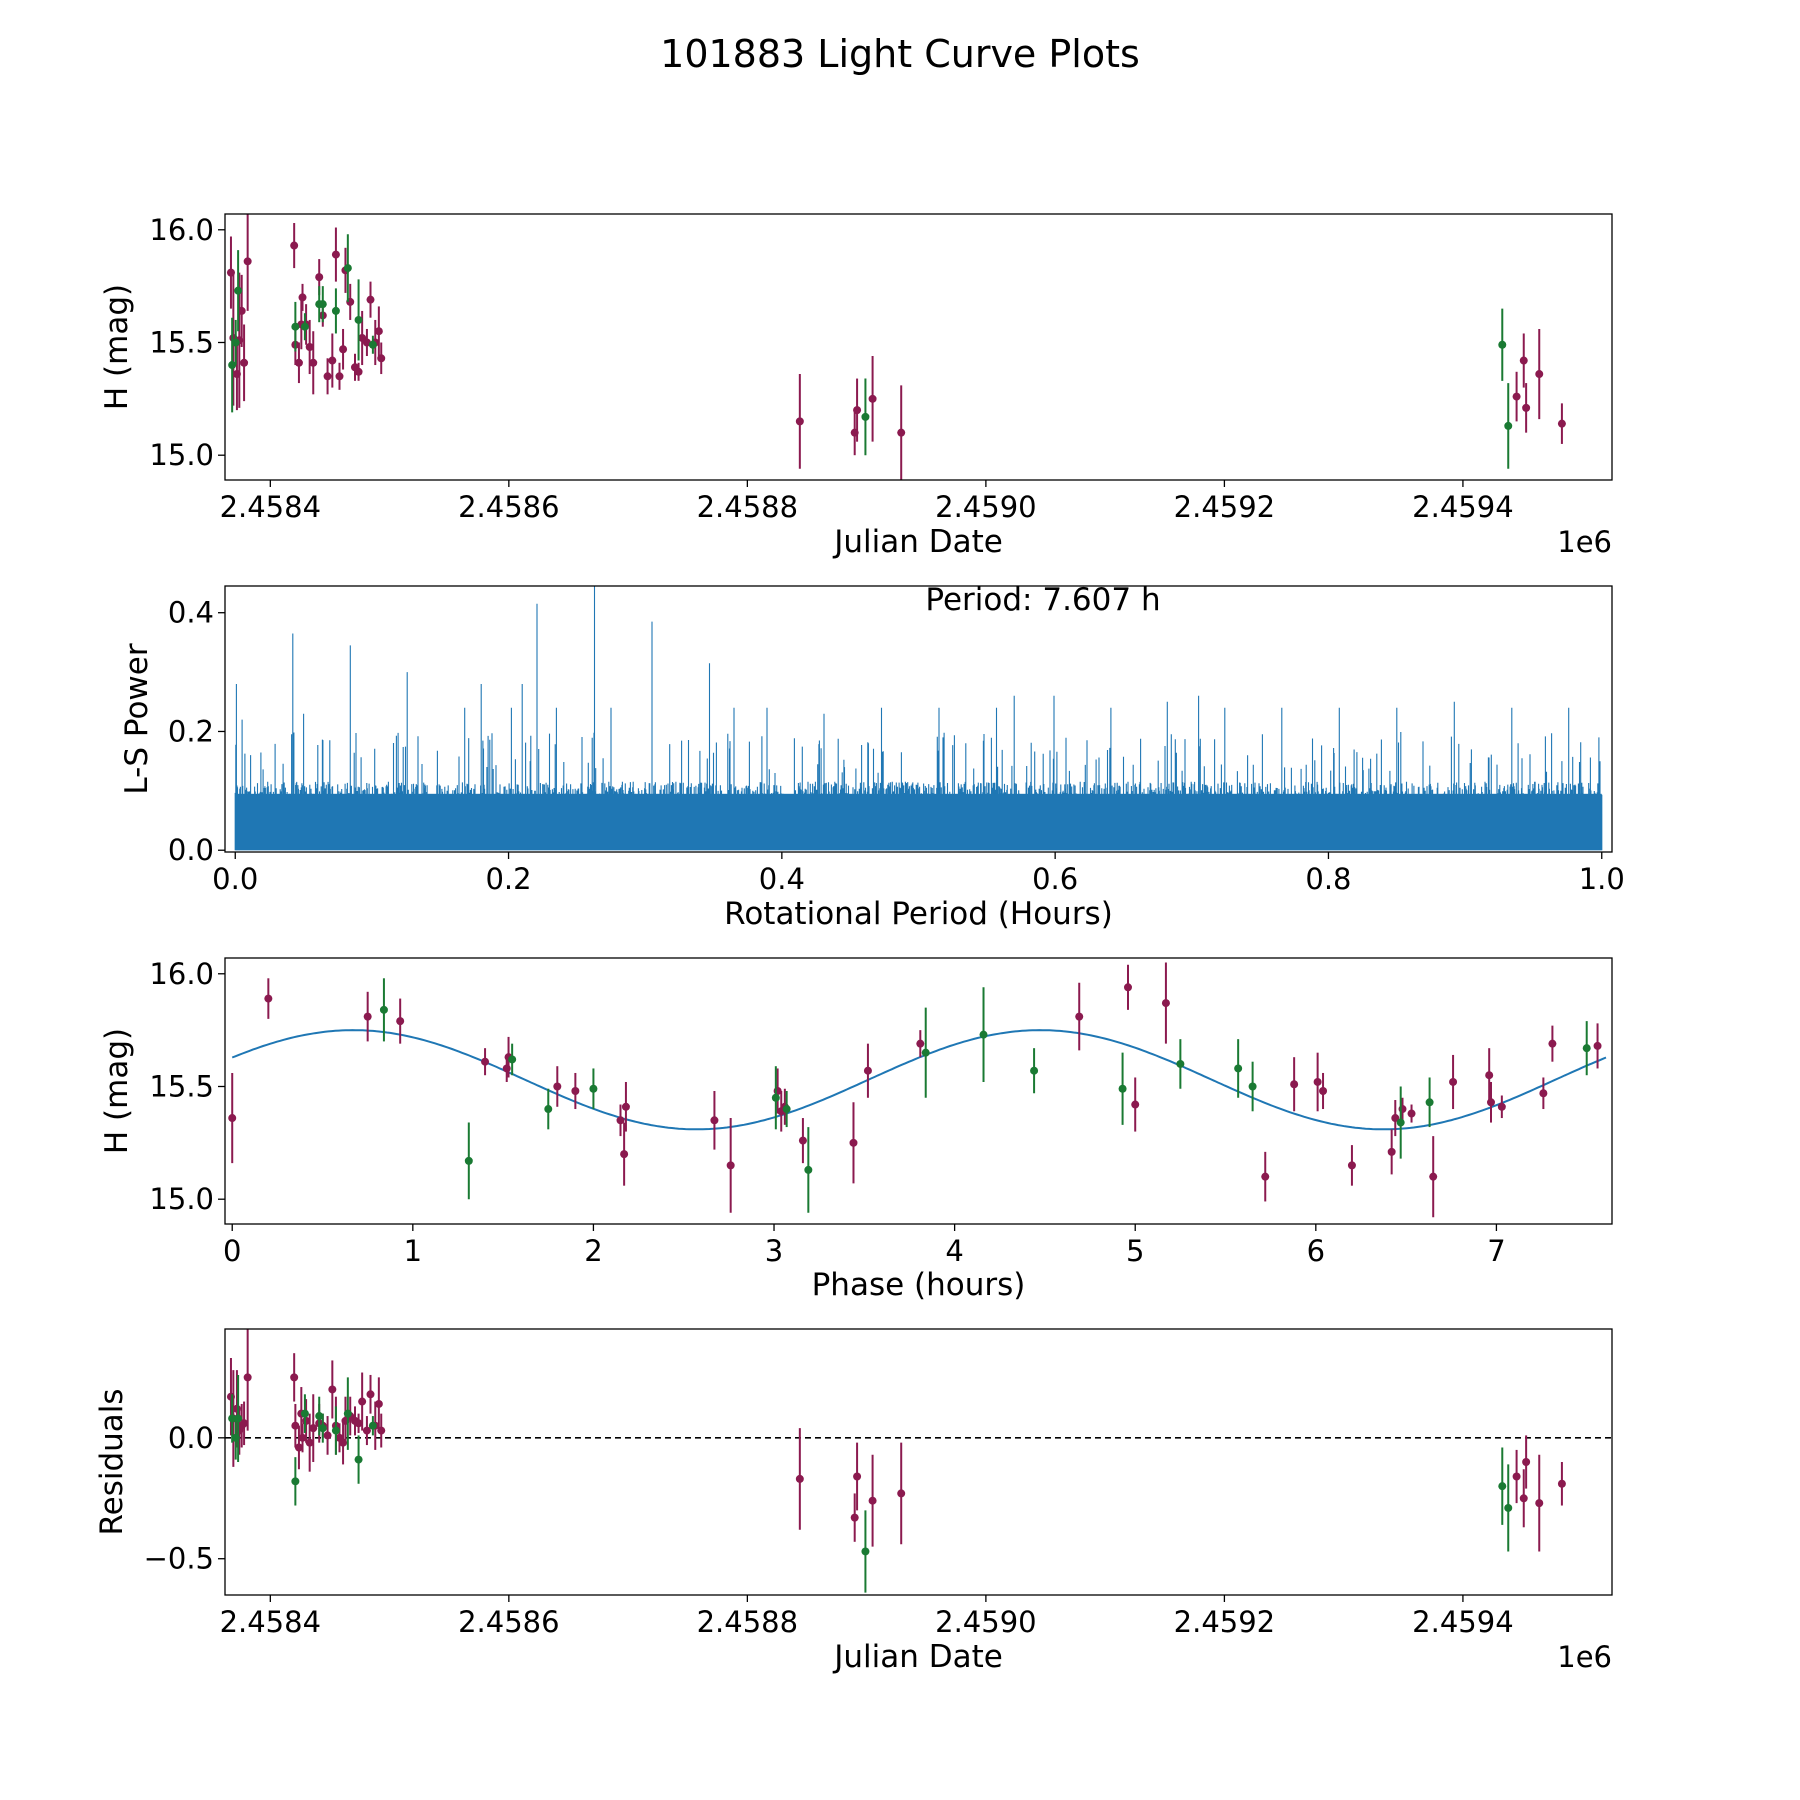 This screenshot has height=1800, width=1800. What do you see at coordinates (191, 850) in the screenshot?
I see `periodogram-ytick-label: 0.0` at bounding box center [191, 850].